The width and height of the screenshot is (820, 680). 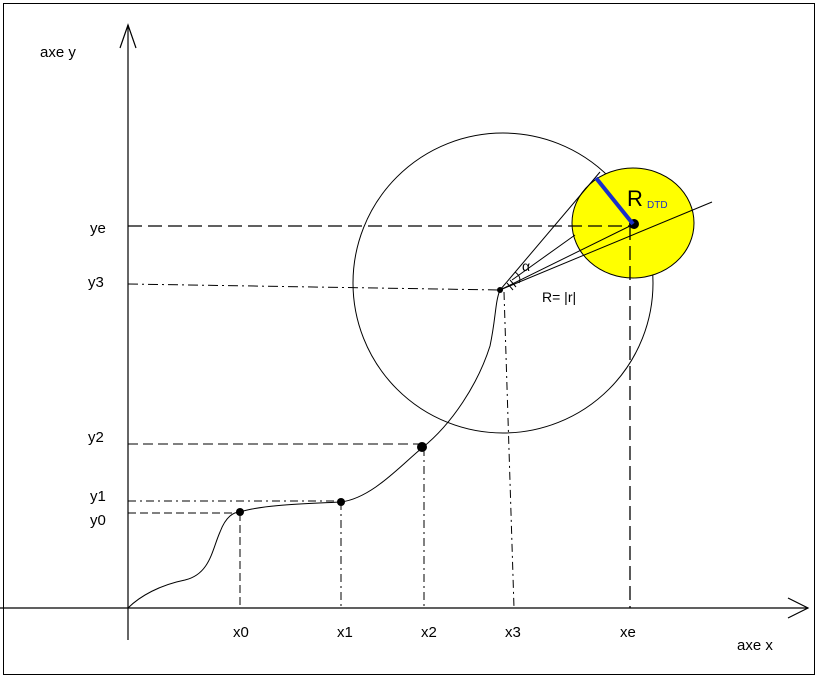 What do you see at coordinates (128, 36) in the screenshot?
I see `y-axis-arrowhead` at bounding box center [128, 36].